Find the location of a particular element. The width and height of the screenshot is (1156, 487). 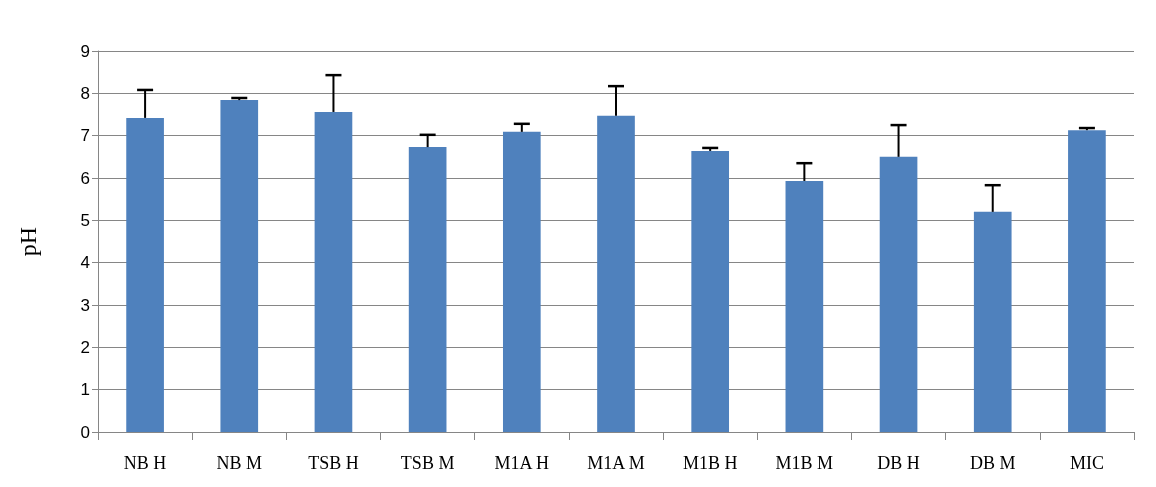

y-tick-label: 6 is located at coordinates (85, 178).